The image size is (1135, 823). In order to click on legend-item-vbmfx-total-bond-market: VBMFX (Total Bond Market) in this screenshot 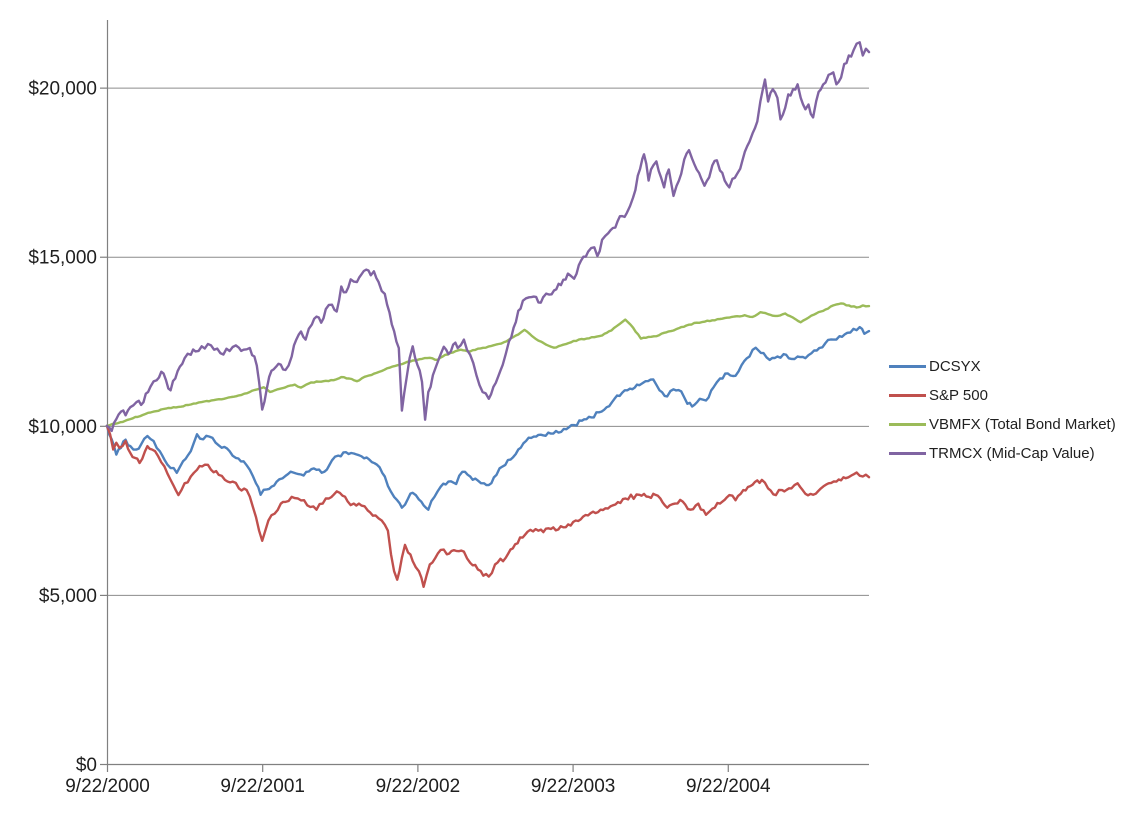, I will do `click(1002, 424)`.